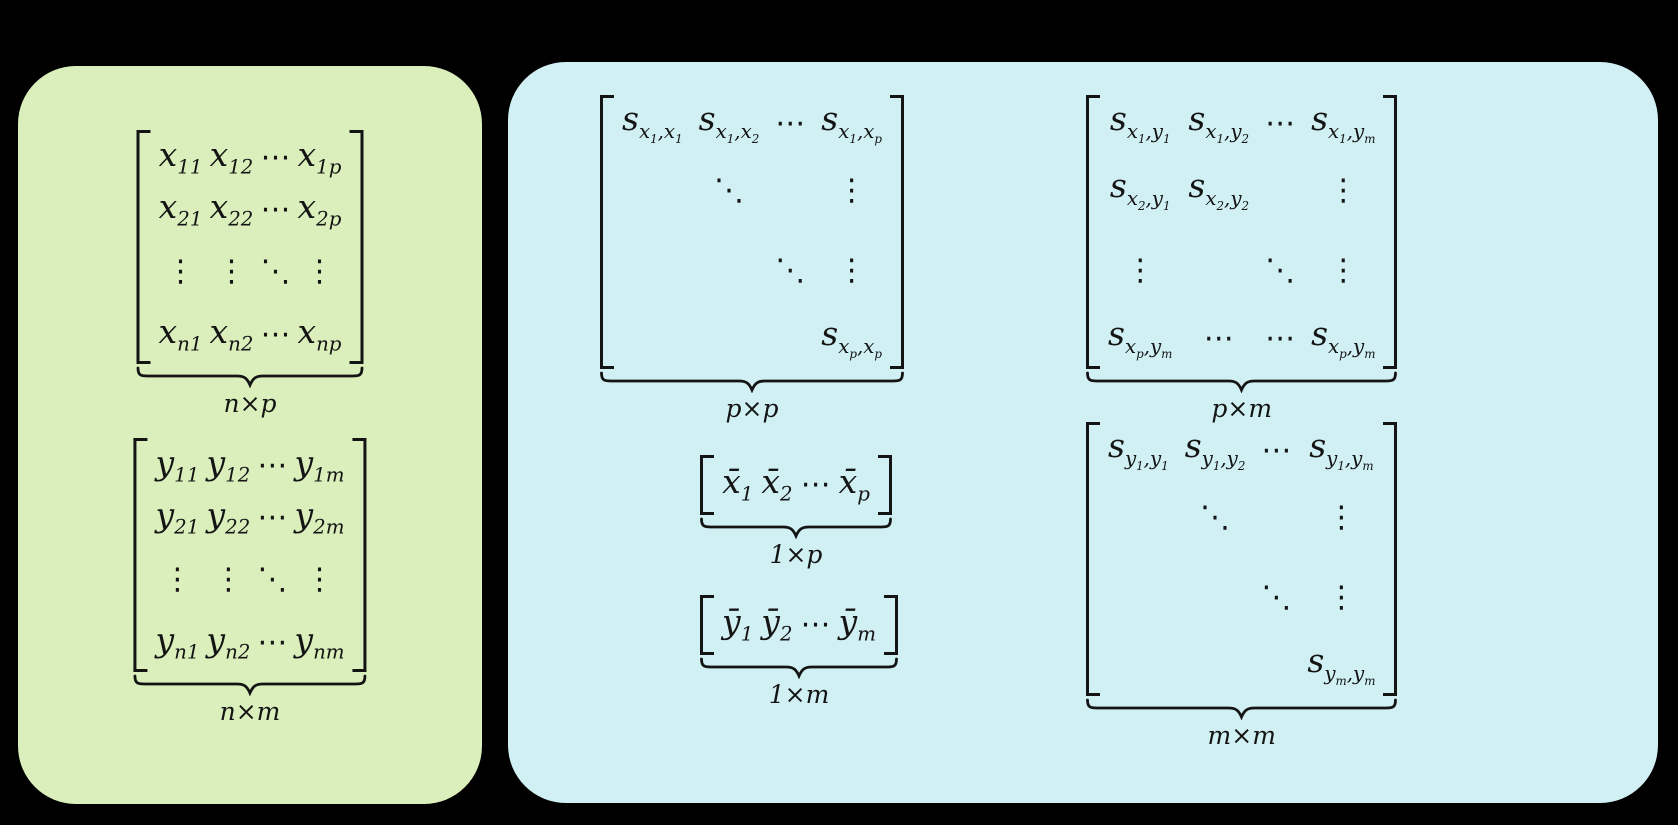 The width and height of the screenshot is (1678, 825). Describe the element at coordinates (231, 209) in the screenshot. I see `matrix-cell: x22` at that location.